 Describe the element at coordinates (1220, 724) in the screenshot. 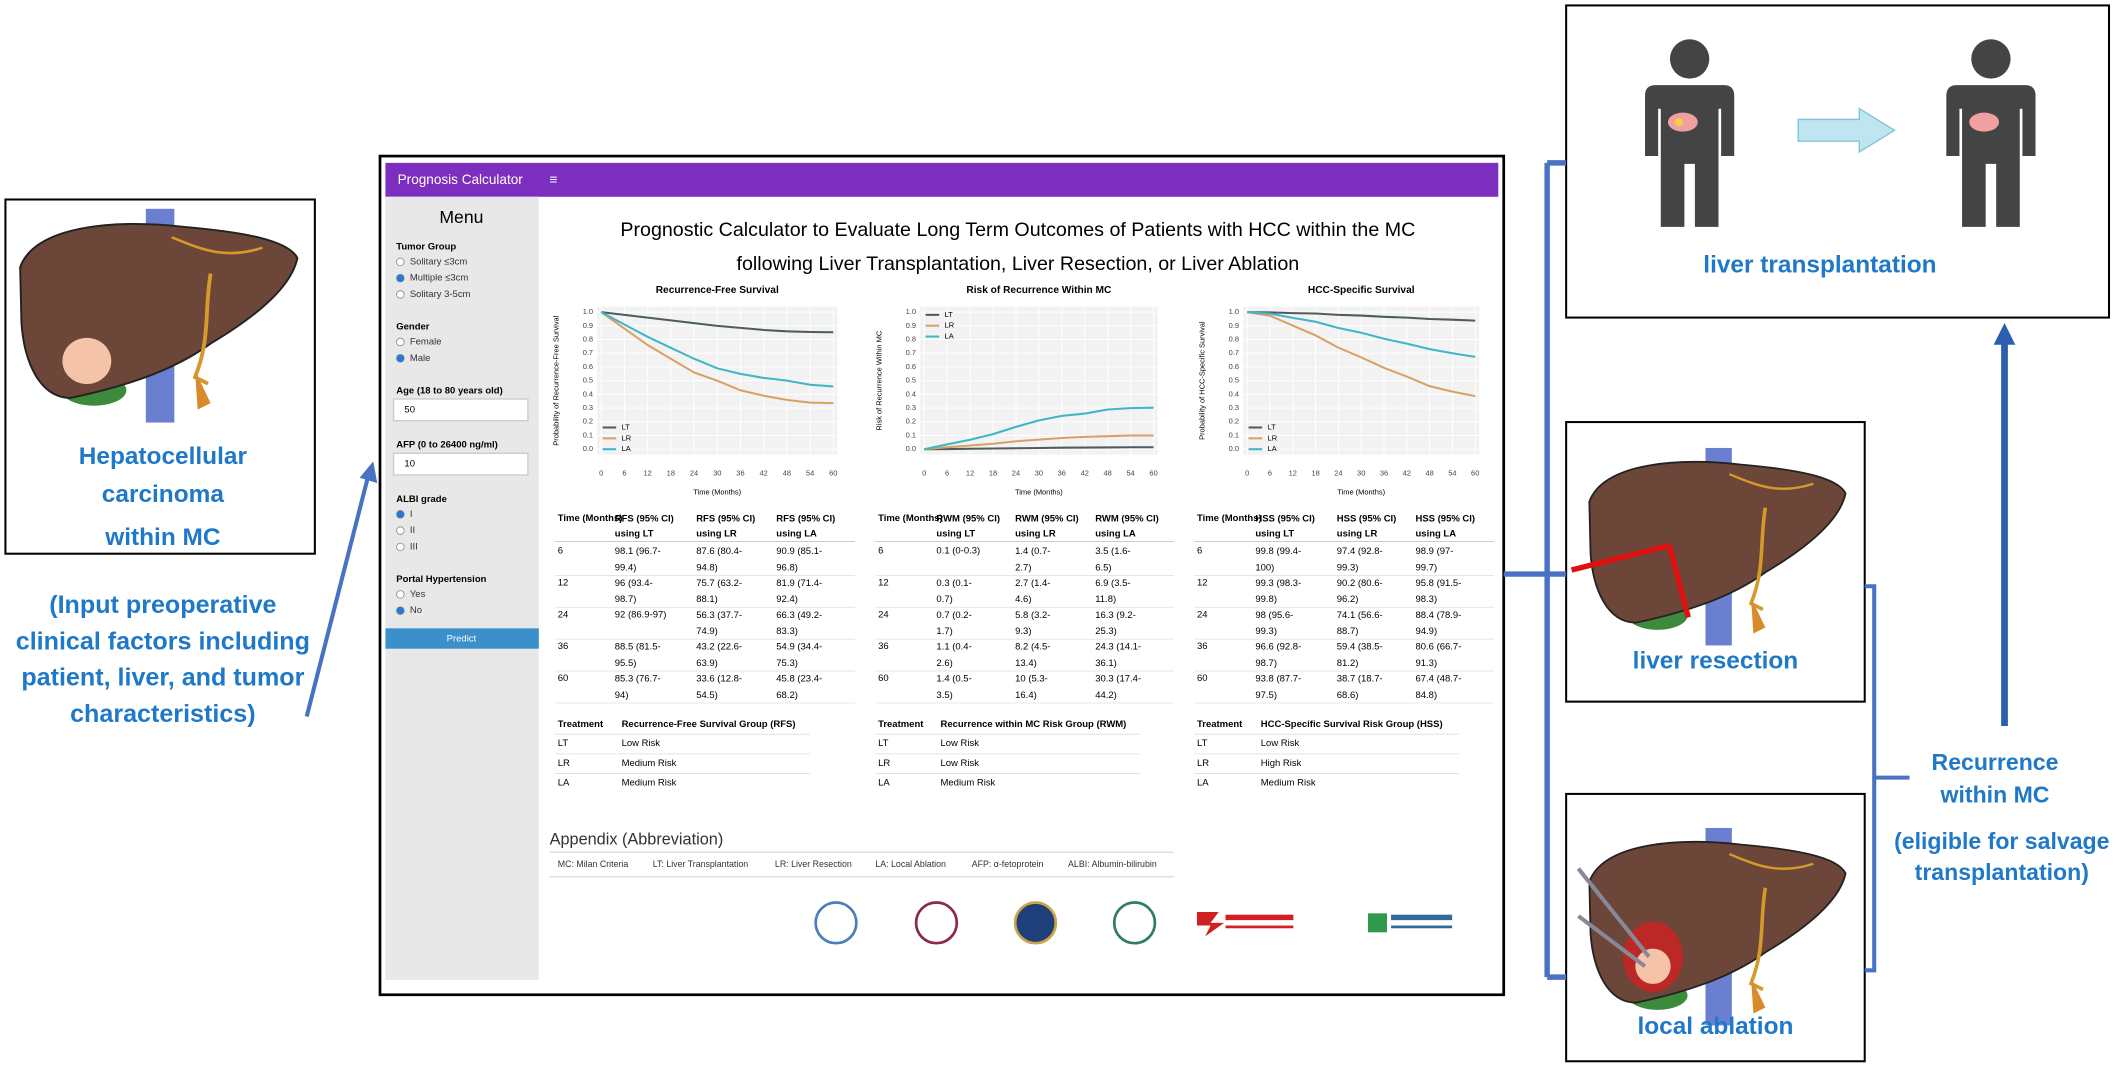

I see `table-header: Treatment` at that location.